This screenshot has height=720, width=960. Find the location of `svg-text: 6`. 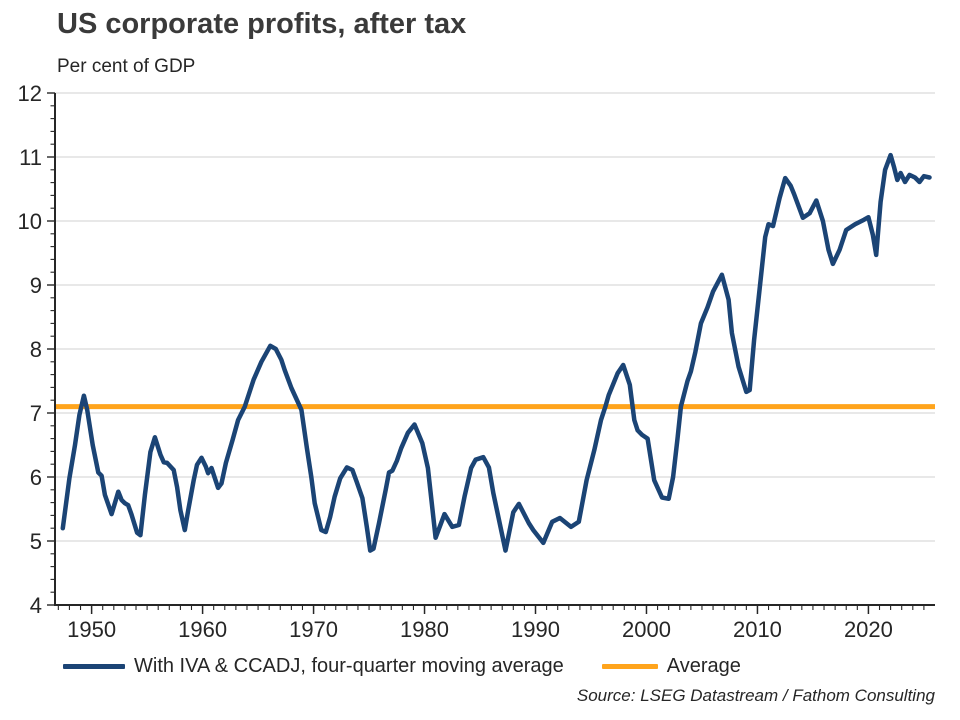

svg-text: 6 is located at coordinates (36, 477).